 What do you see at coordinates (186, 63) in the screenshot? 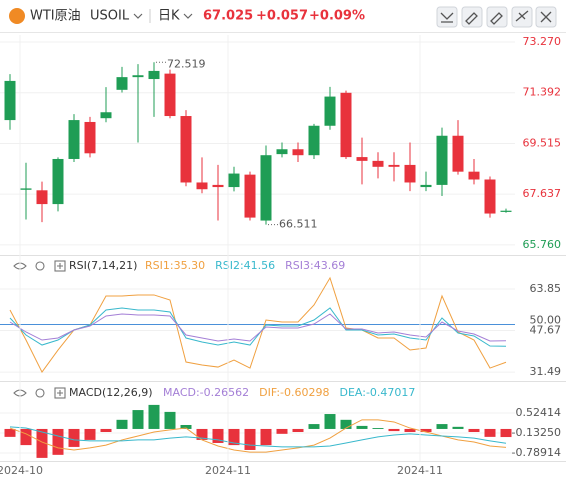
I see `high-label: 72.519` at bounding box center [186, 63].